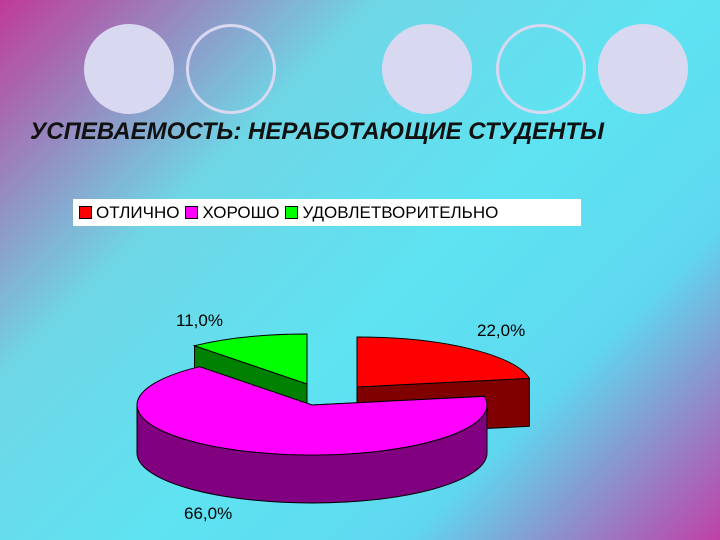 This screenshot has height=540, width=720. Describe the element at coordinates (312, 411) in the screenshot. I see `pie-slice-good-top` at that location.